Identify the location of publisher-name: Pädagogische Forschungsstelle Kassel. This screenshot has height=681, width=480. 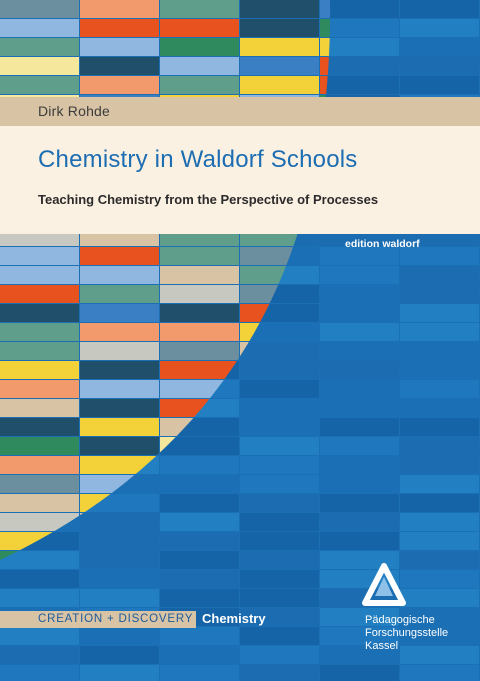
(406, 633).